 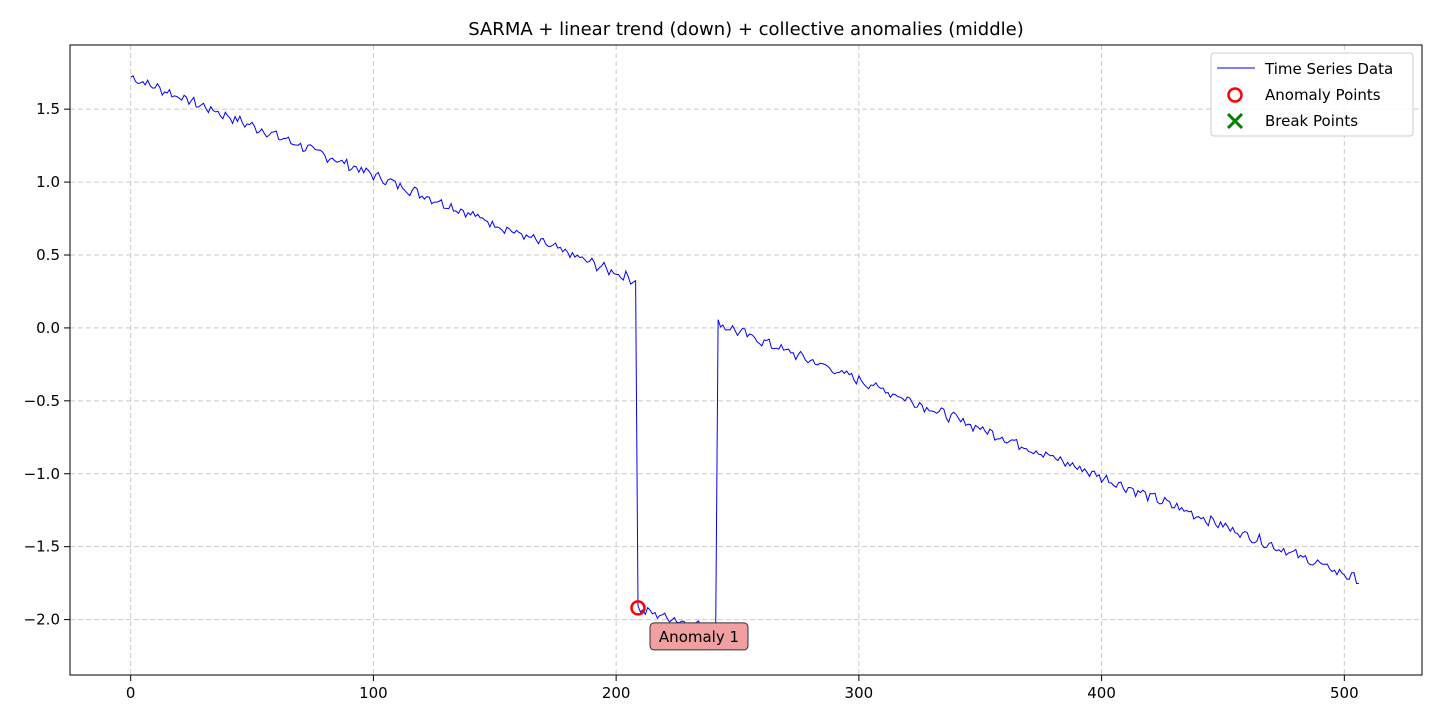 I want to click on legend-circle-marker, so click(x=1235, y=95).